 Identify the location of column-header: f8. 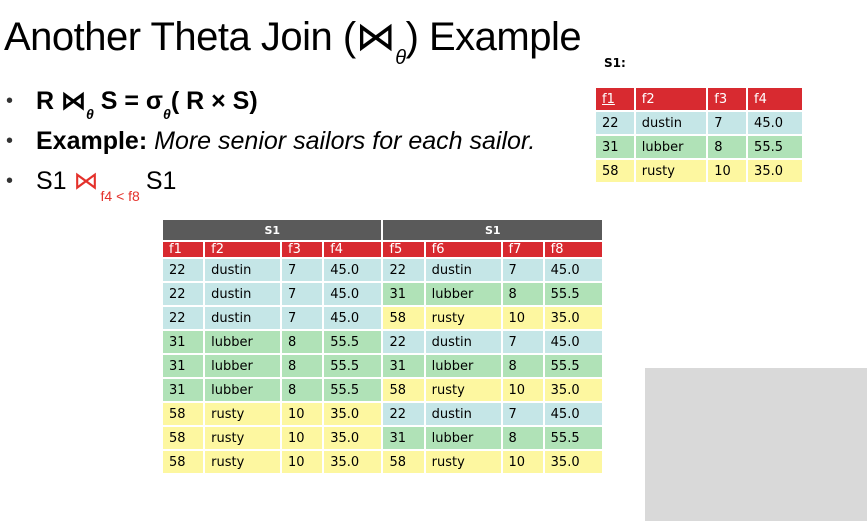
(573, 249).